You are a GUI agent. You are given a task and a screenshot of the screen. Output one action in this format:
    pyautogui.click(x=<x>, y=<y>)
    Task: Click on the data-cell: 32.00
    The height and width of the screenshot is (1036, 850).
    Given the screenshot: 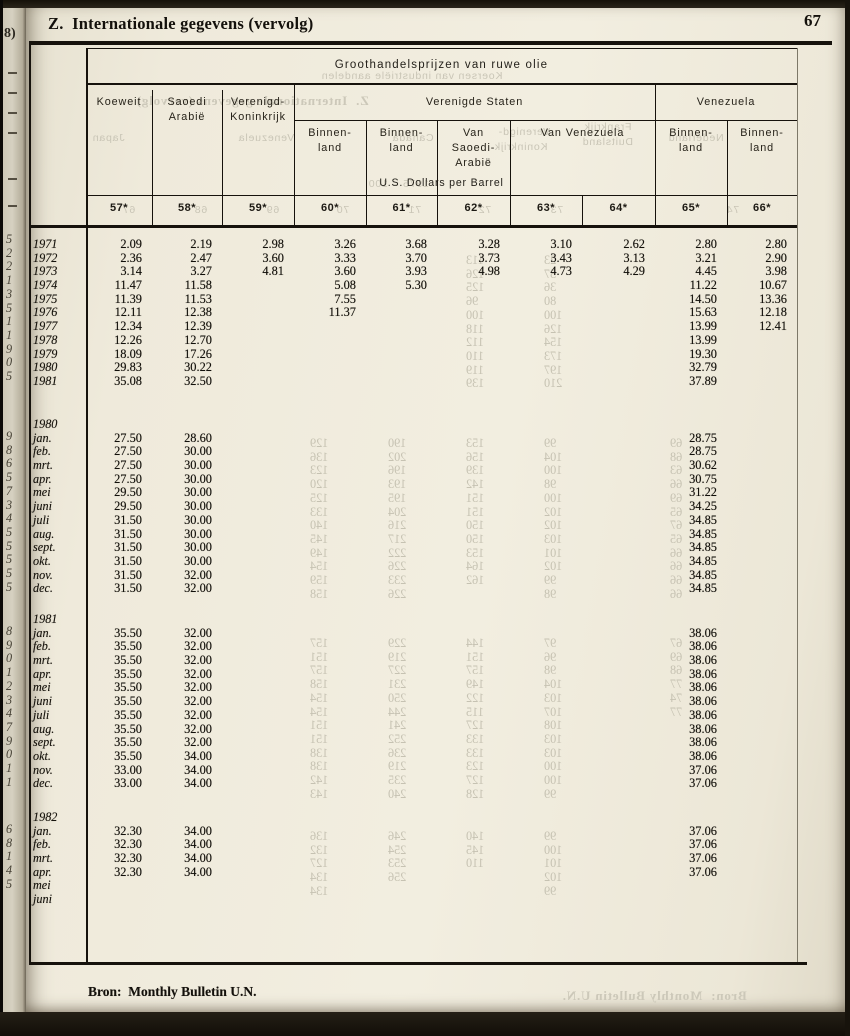 What is the action you would take?
    pyautogui.click(x=198, y=714)
    